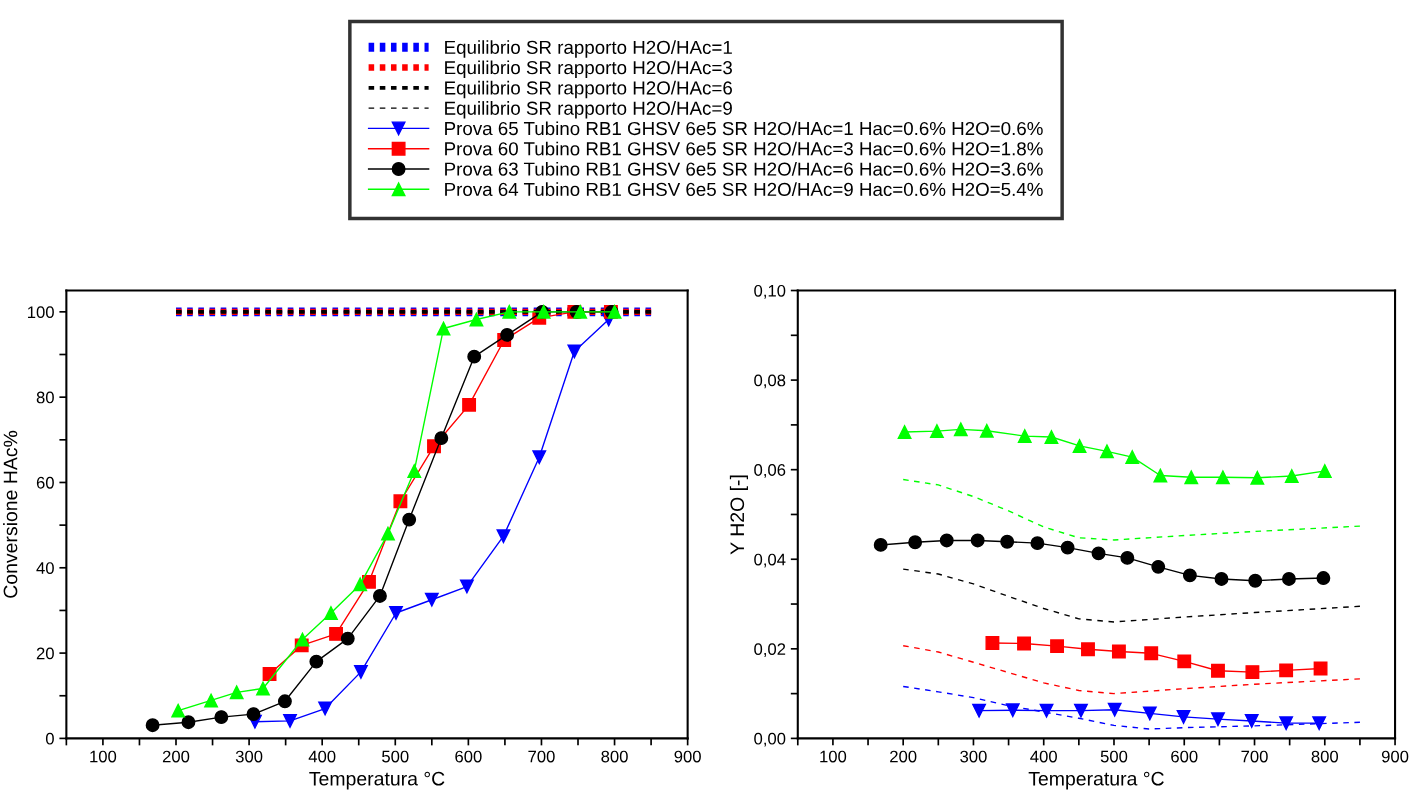  I want to click on legend-label: Prova 60 Tubino RB1 GHSV 6e5 SR H2O/HAc=3 Hac=0.6% H2O=1.8%, so click(744, 148).